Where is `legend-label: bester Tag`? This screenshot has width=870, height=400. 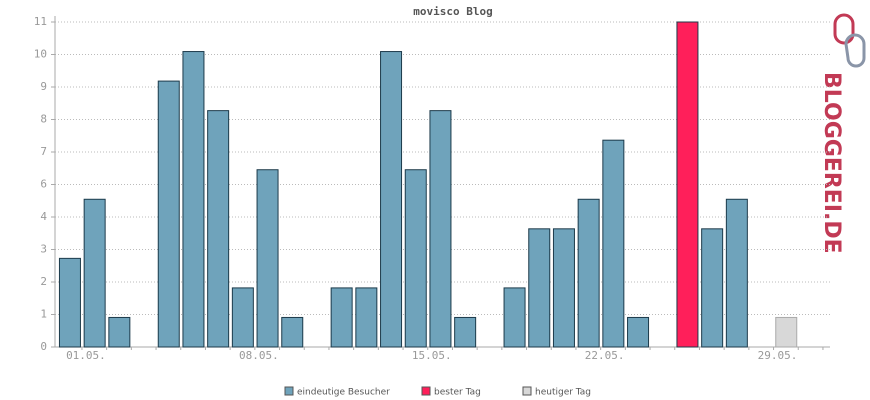 legend-label: bester Tag is located at coordinates (457, 393).